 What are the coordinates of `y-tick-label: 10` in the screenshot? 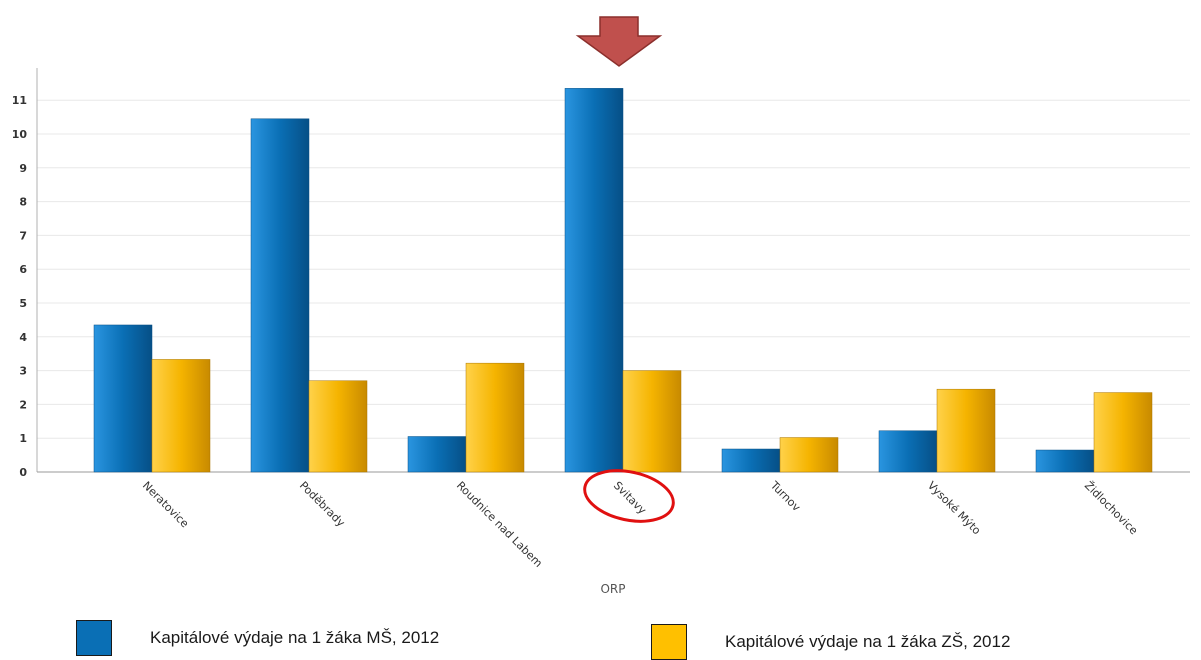 It's located at (20, 134).